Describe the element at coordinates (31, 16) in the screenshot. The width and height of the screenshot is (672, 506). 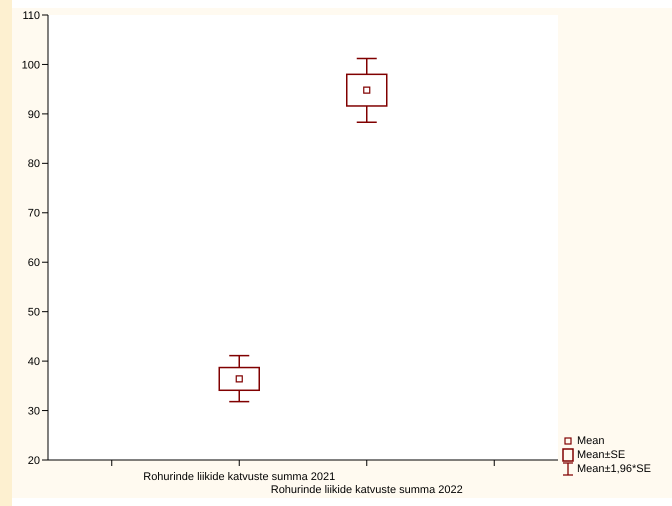
I see `y-tick-label: 110` at that location.